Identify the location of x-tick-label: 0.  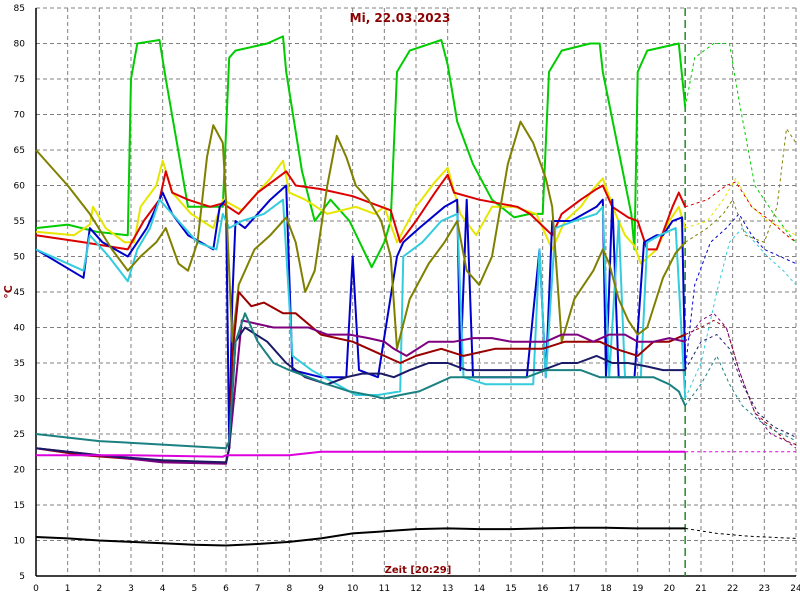
(36, 589).